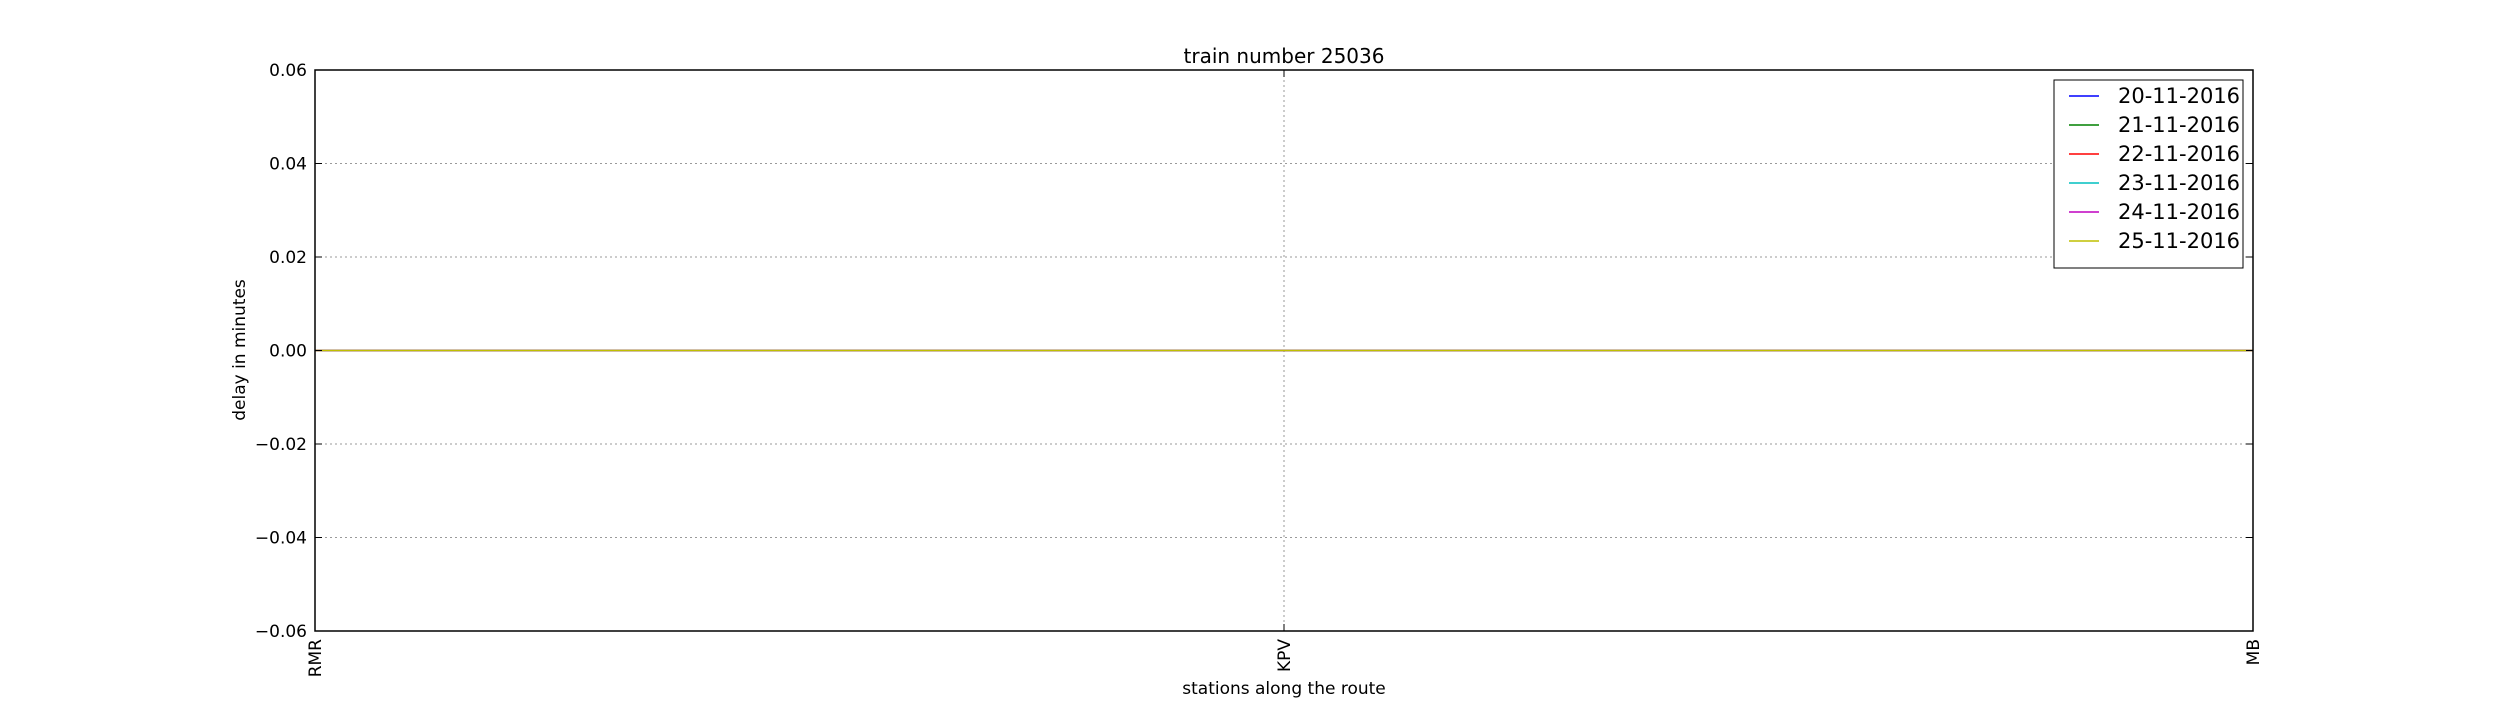 This screenshot has width=2500, height=705. What do you see at coordinates (2254, 652) in the screenshot?
I see `x-tick-label: MB` at bounding box center [2254, 652].